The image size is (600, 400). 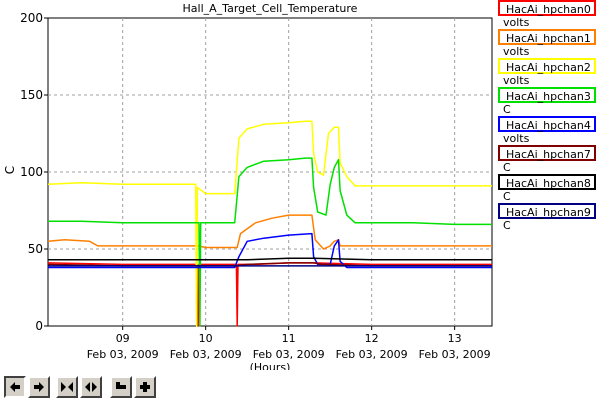 I want to click on zoom-out-time-button, so click(x=91, y=387).